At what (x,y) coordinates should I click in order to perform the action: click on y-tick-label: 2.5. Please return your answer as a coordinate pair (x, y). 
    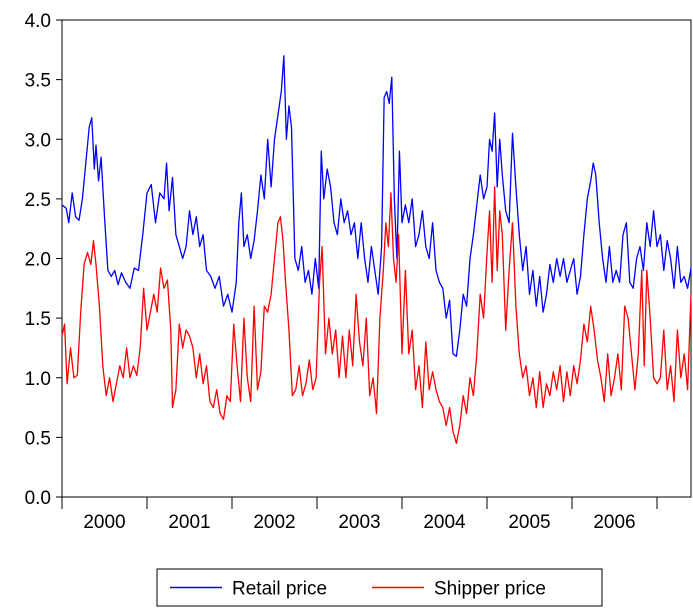
    Looking at the image, I should click on (38, 200).